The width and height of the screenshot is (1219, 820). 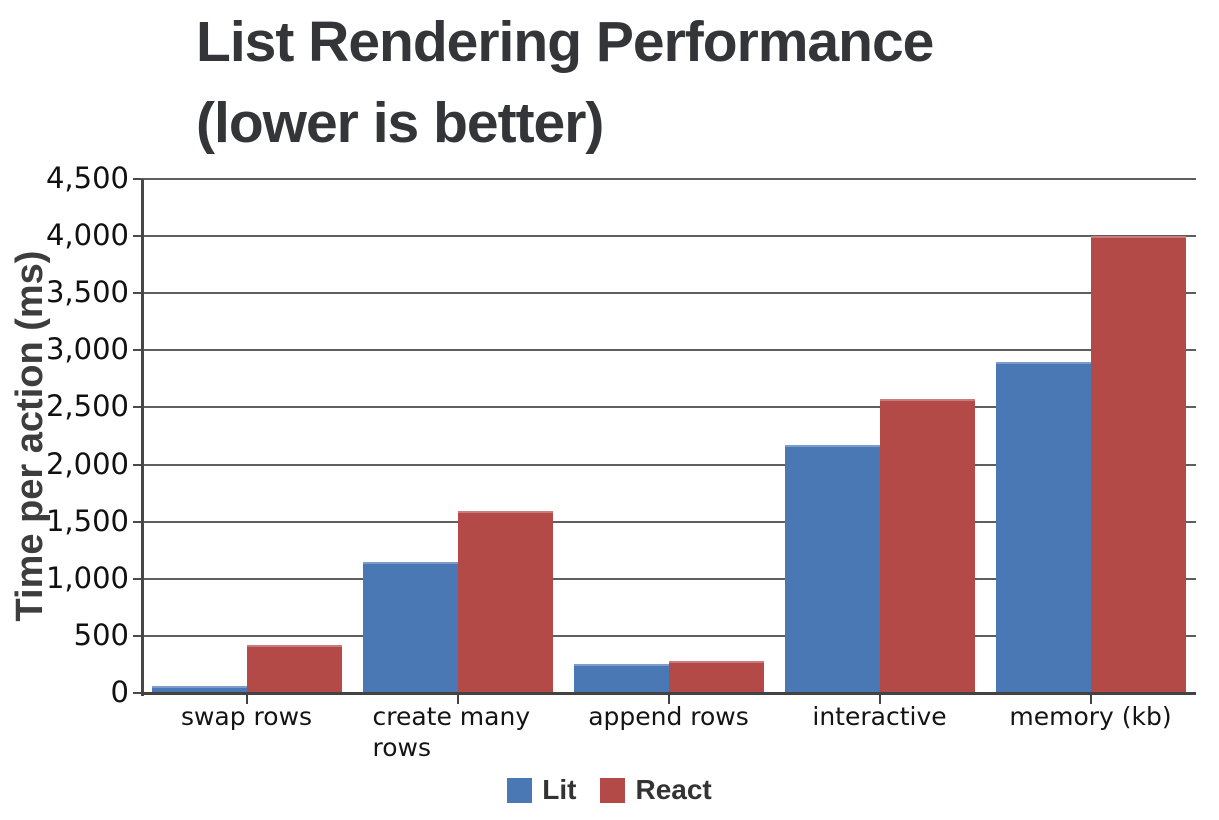 I want to click on y-tick-label-3-500: 3,500, so click(x=87, y=292).